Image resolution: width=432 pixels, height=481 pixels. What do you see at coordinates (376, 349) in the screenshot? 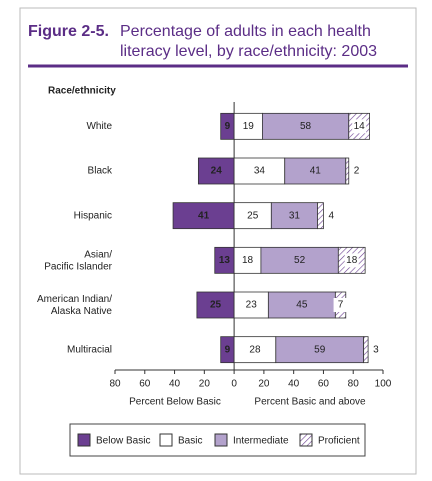
I see `value-label: 3` at bounding box center [376, 349].